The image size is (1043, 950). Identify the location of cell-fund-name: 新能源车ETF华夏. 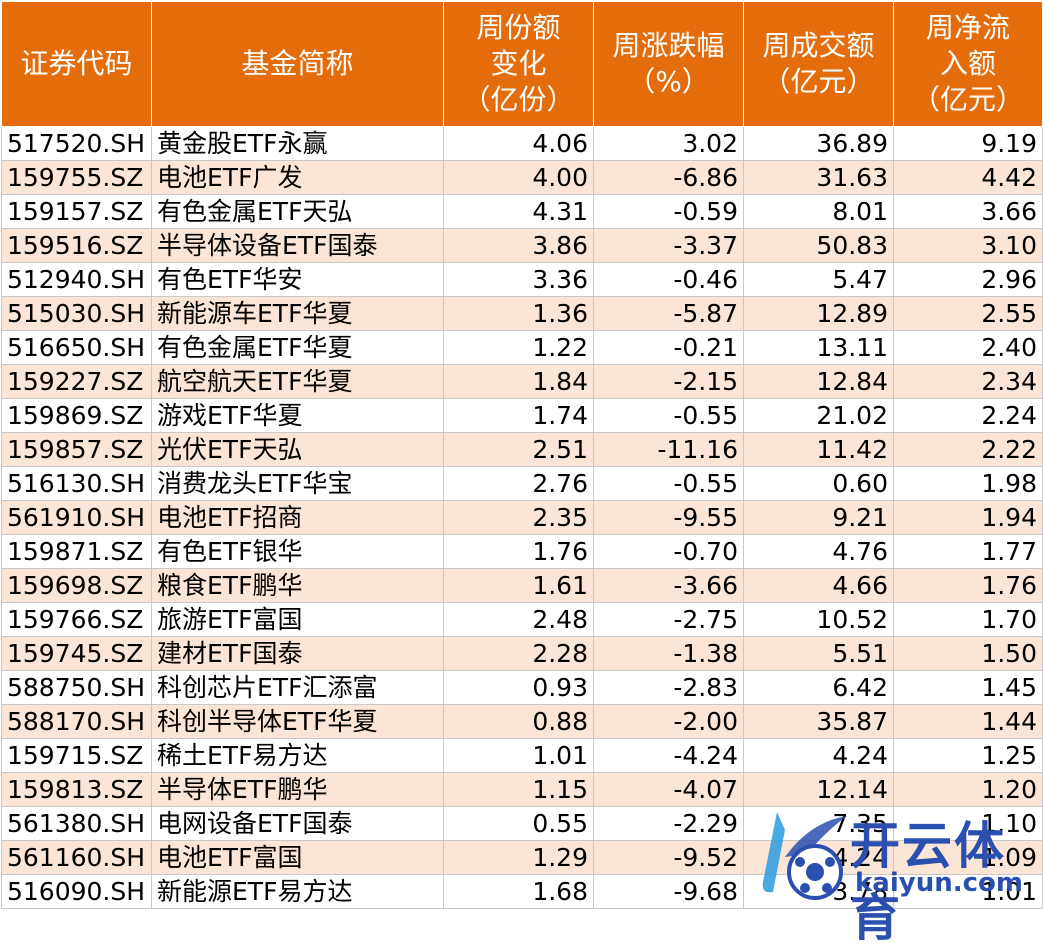
(297, 313).